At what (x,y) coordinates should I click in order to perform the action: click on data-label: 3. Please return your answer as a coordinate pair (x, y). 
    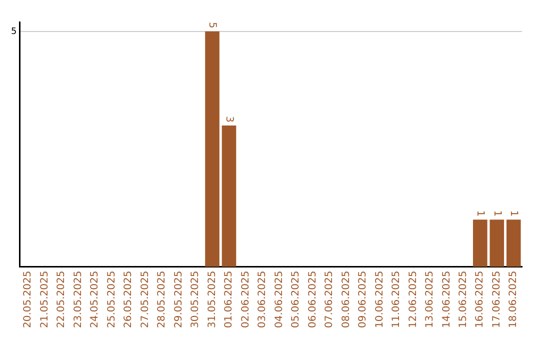
    Looking at the image, I should click on (228, 119).